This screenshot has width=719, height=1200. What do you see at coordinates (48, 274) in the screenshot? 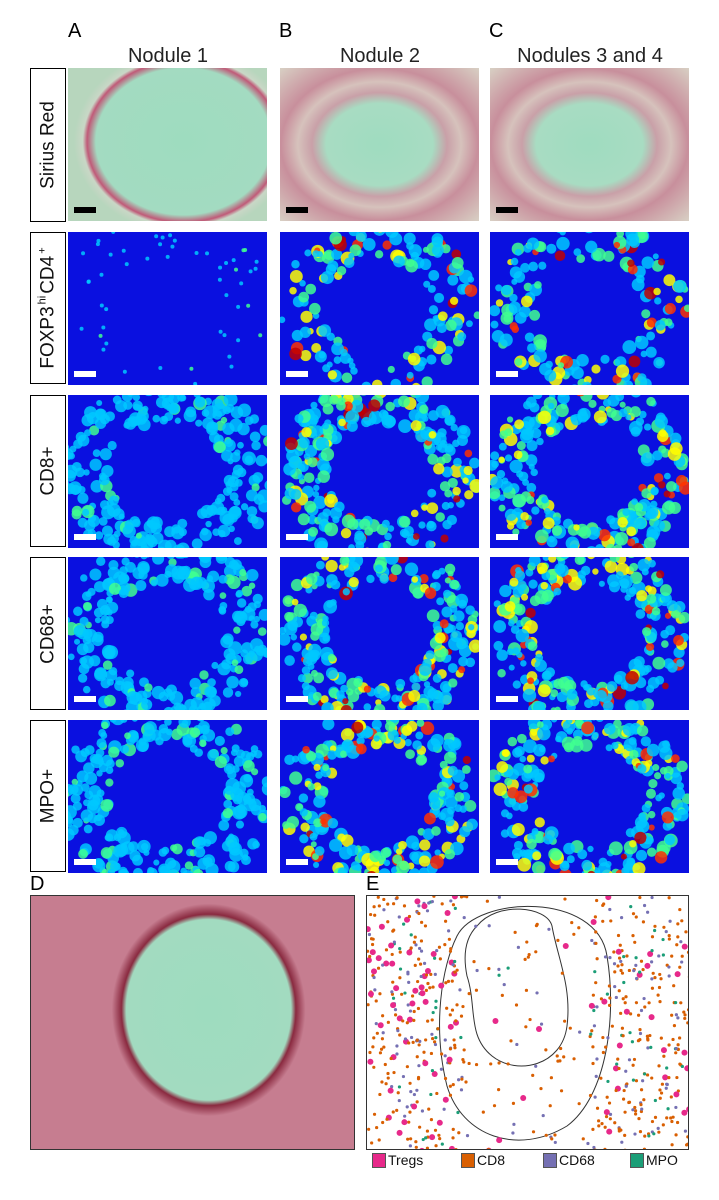
I see `row-label-mid: CD4` at bounding box center [48, 274].